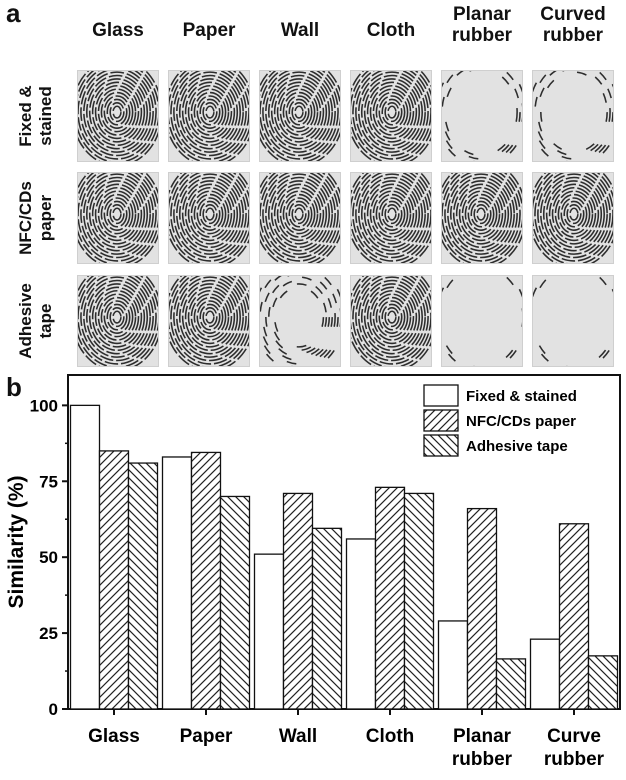  Describe the element at coordinates (521, 396) in the screenshot. I see `legend-label: Fixed & stained` at that location.